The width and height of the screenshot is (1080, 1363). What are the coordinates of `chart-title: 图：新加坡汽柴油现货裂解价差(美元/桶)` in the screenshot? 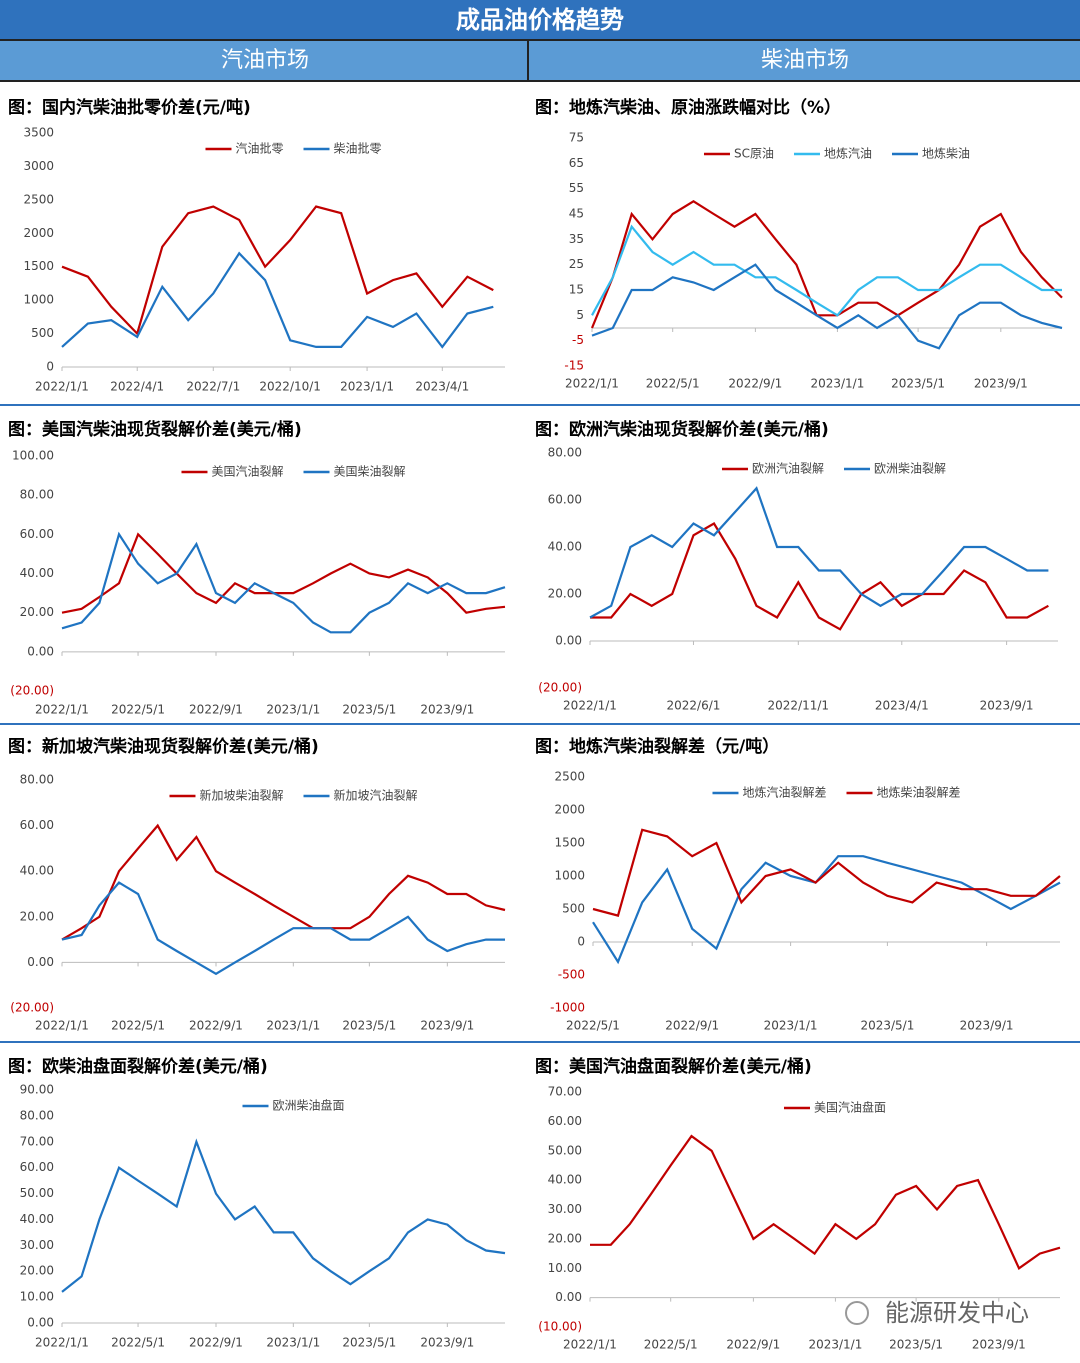 It's located at (163, 746).